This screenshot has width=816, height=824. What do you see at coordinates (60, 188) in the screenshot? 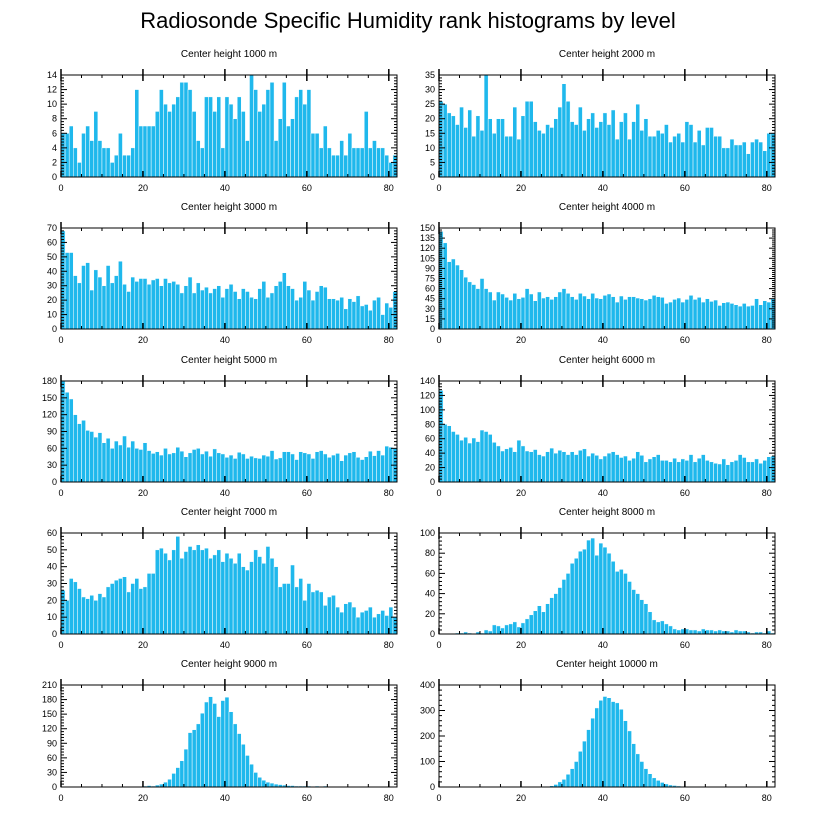
I see `x-tick-label: 0` at bounding box center [60, 188].